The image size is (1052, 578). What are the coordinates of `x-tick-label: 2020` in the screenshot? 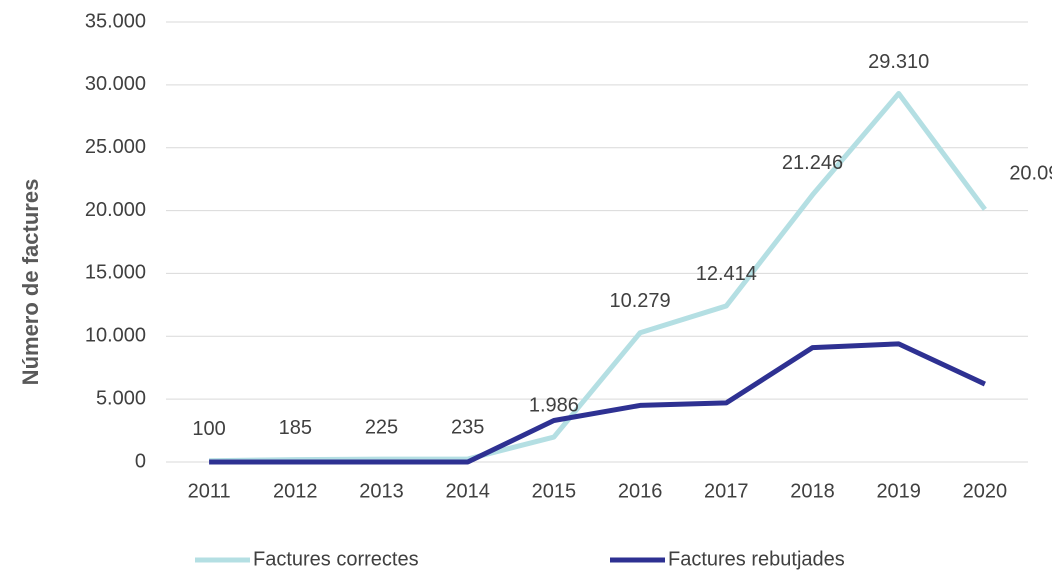 It's located at (985, 491).